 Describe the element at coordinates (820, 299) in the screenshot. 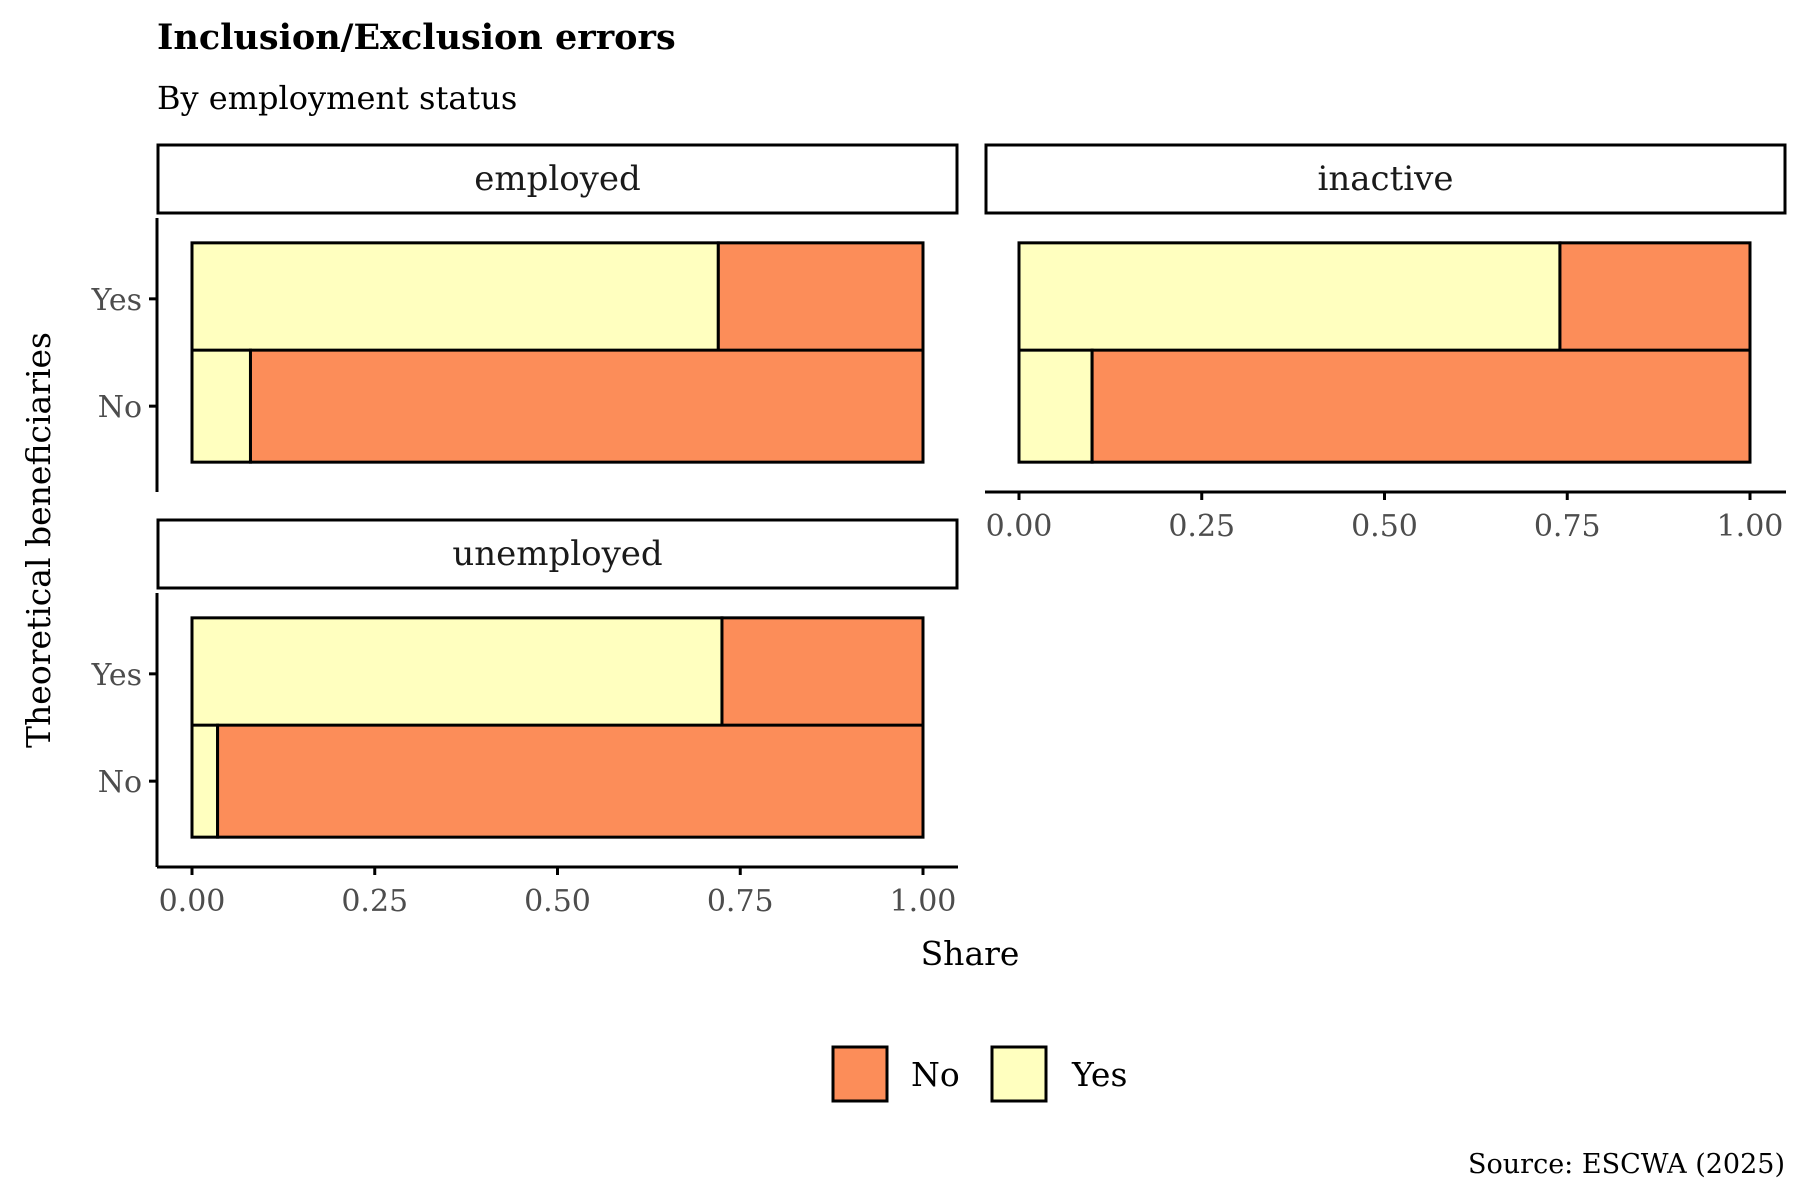

I see `bar-employed-yes-no` at that location.